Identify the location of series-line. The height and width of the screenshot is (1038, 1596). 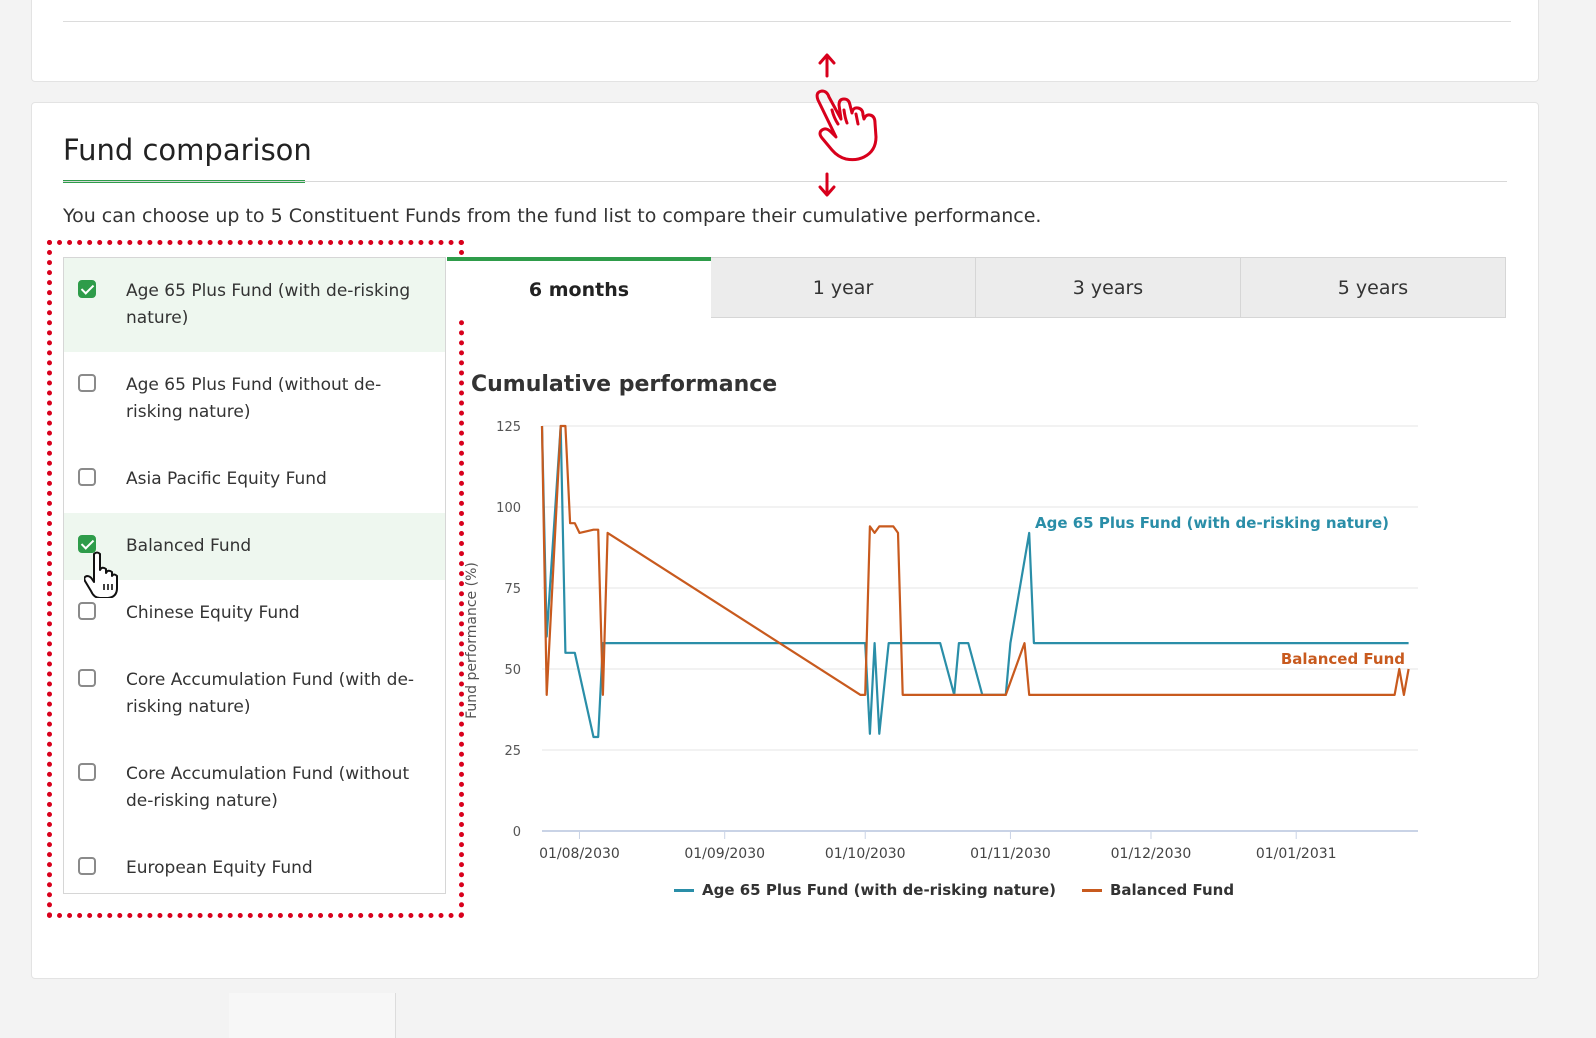
(975, 560).